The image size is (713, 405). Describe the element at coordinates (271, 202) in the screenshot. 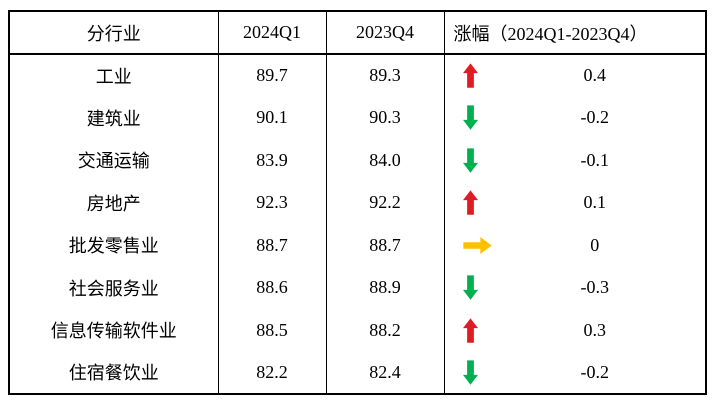

I see `q1-2024-value-cell: 92.3` at that location.